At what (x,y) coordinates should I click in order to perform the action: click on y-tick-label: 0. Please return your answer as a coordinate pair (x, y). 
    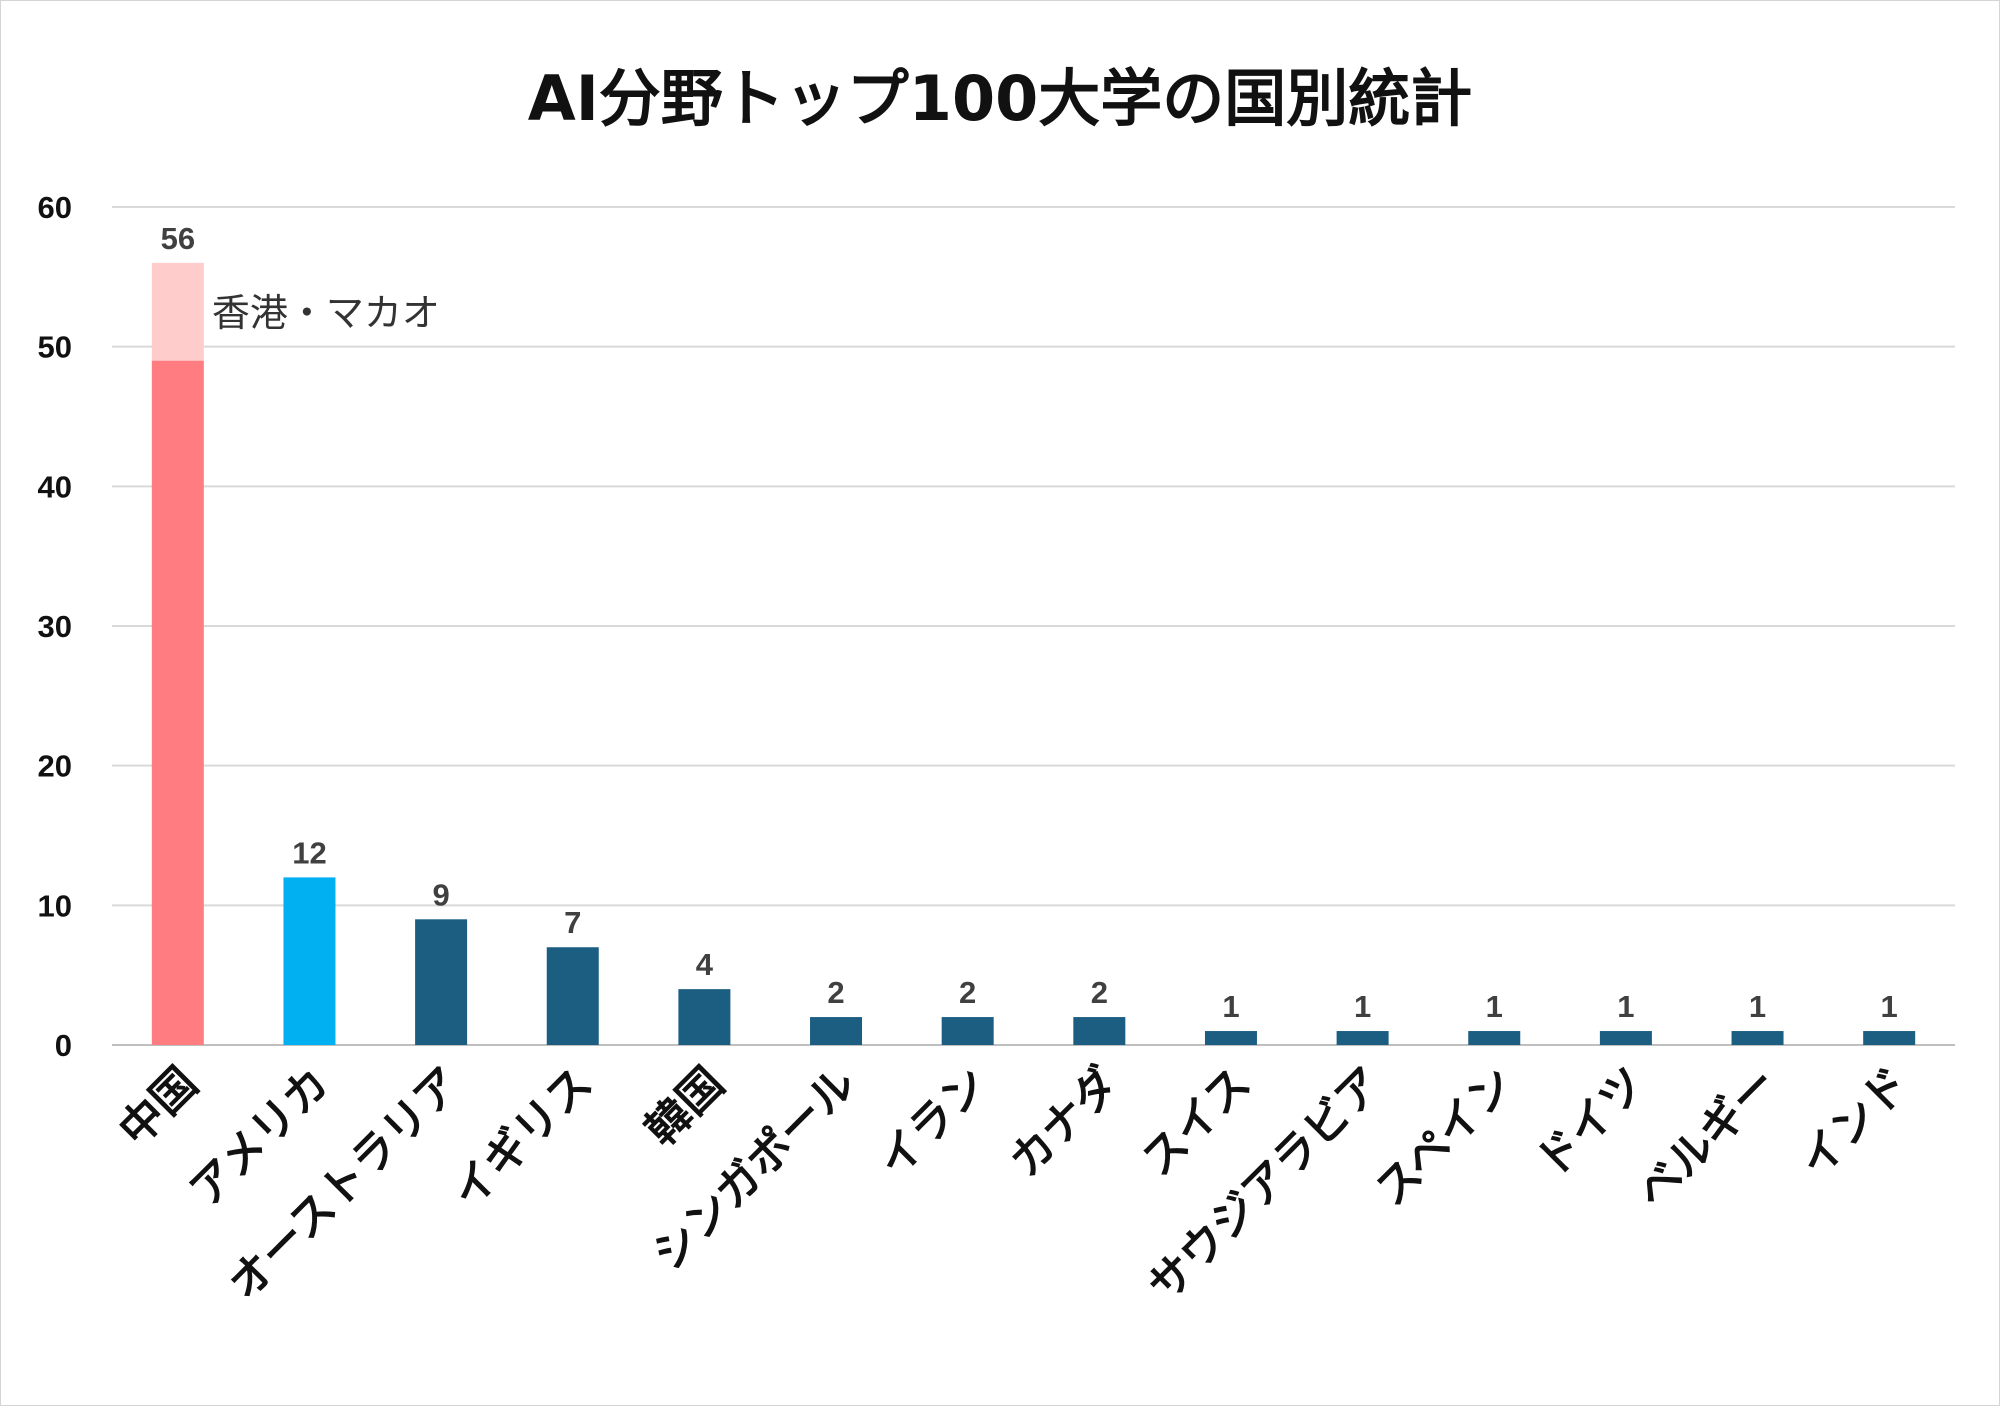
    Looking at the image, I should click on (63, 1045).